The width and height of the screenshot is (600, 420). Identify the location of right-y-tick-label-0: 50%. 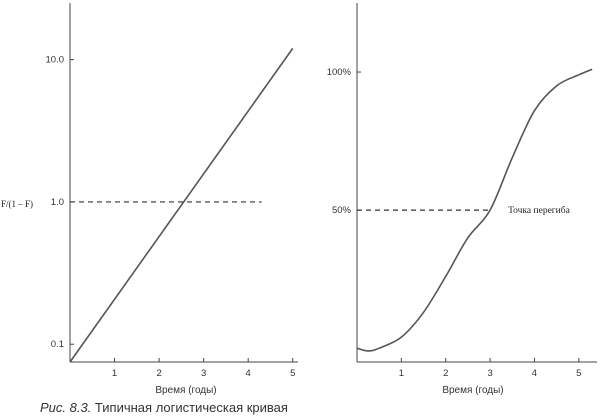
(342, 210).